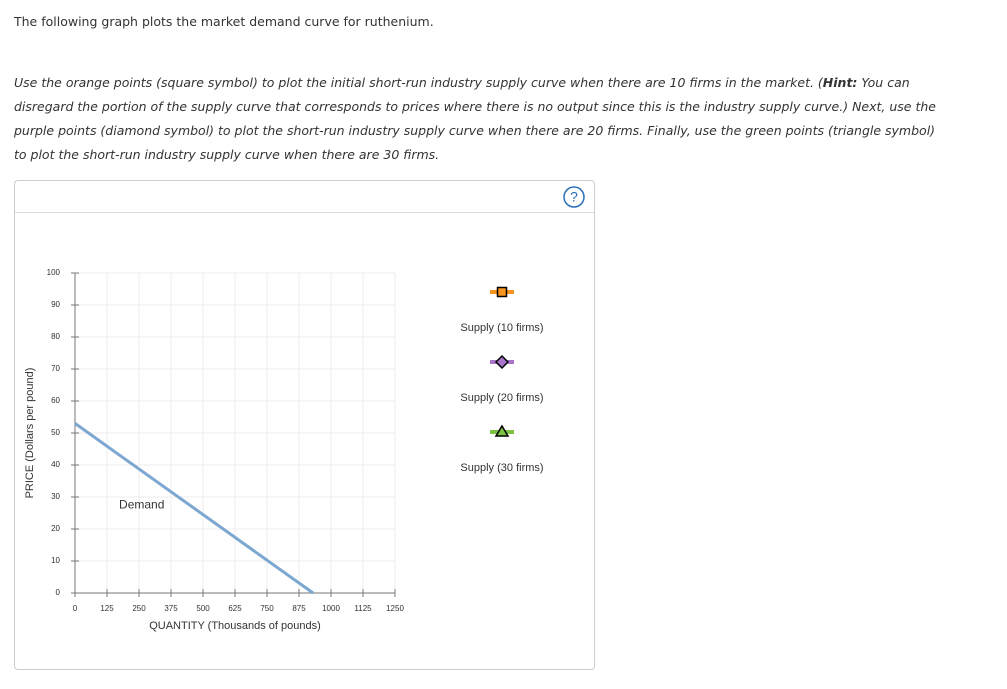 The width and height of the screenshot is (1007, 689). I want to click on y-tick-label: 0, so click(58, 592).